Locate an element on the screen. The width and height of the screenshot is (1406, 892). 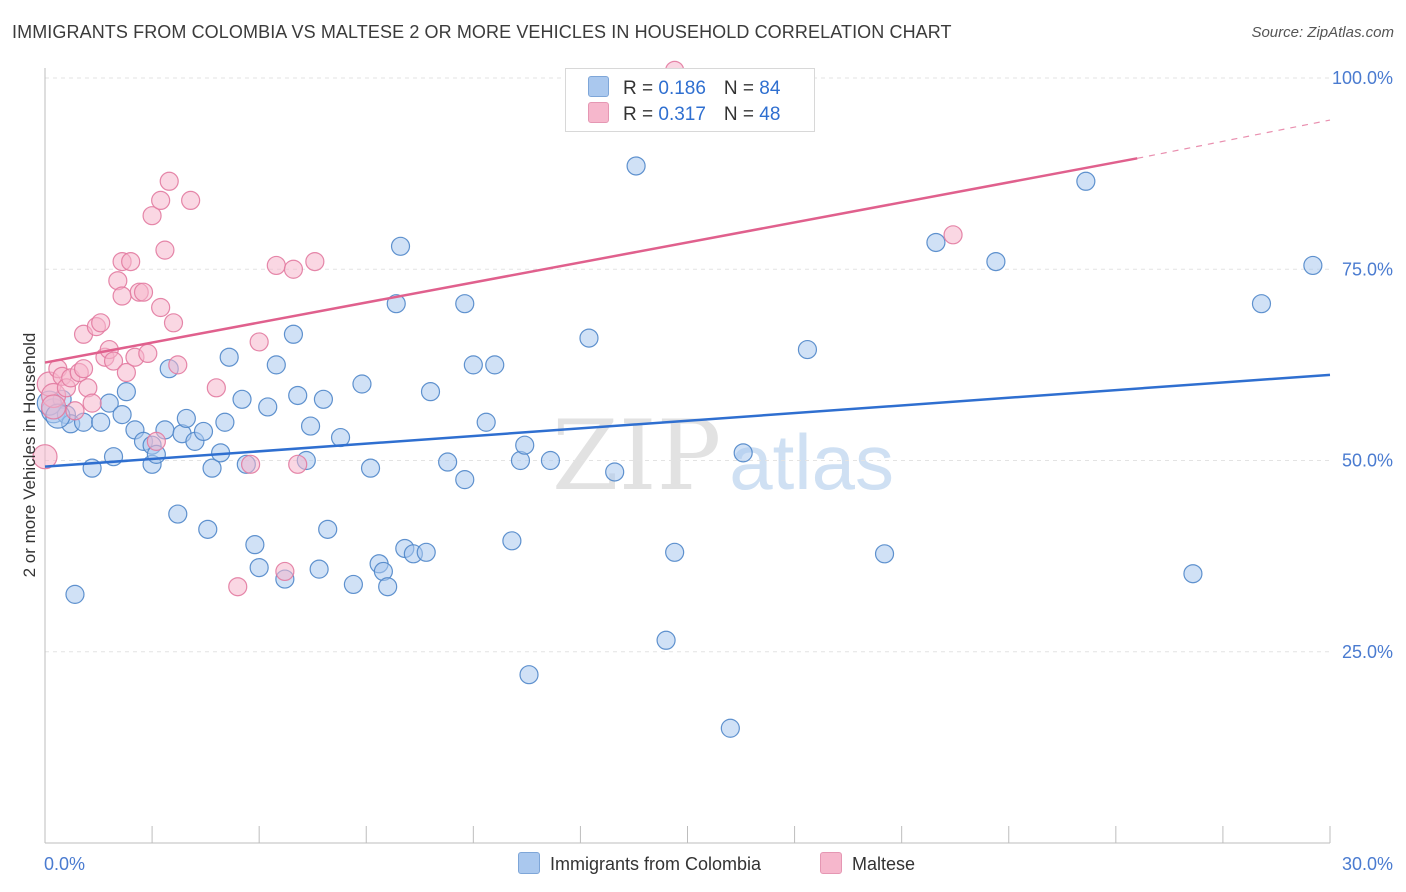
watermark-zip: ZIP is located at coordinates (637, 456).